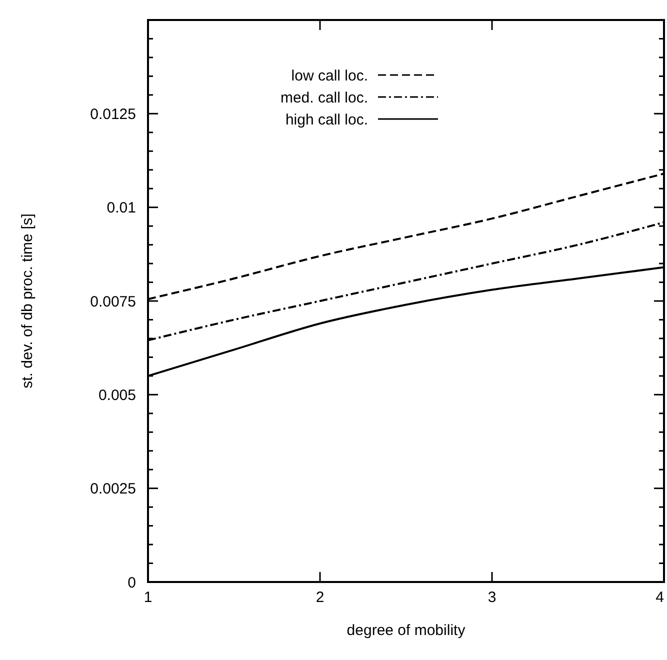  I want to click on y-tick-label: 0.005, so click(117, 395).